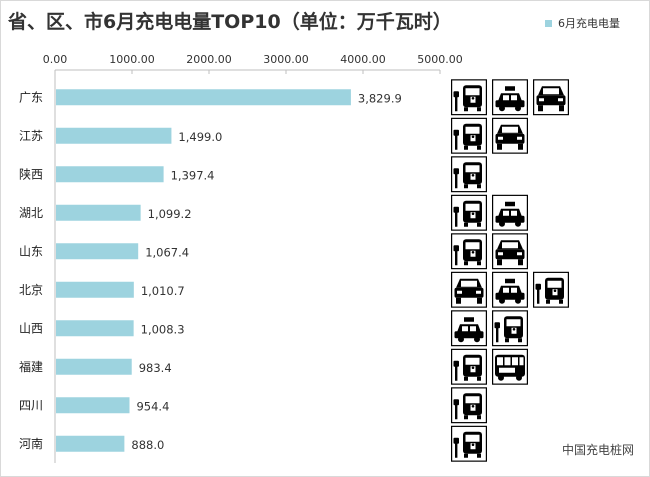 The height and width of the screenshot is (477, 650). What do you see at coordinates (163, 329) in the screenshot?
I see `data-label: 1,008.3` at bounding box center [163, 329].